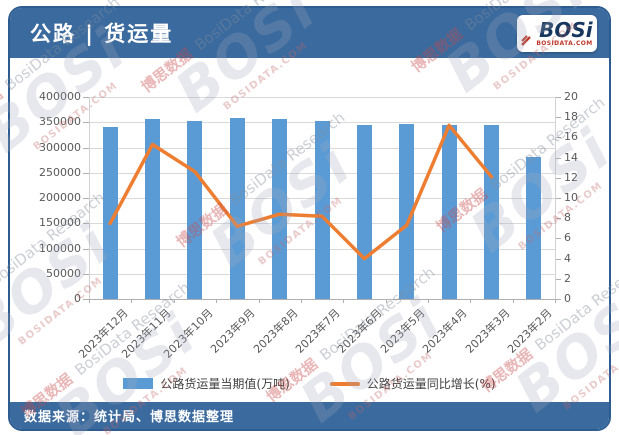 The height and width of the screenshot is (435, 619). What do you see at coordinates (309, 33) in the screenshot?
I see `header-bar: 公路 | 货运量 BOSi BOSIDATA.COM` at bounding box center [309, 33].